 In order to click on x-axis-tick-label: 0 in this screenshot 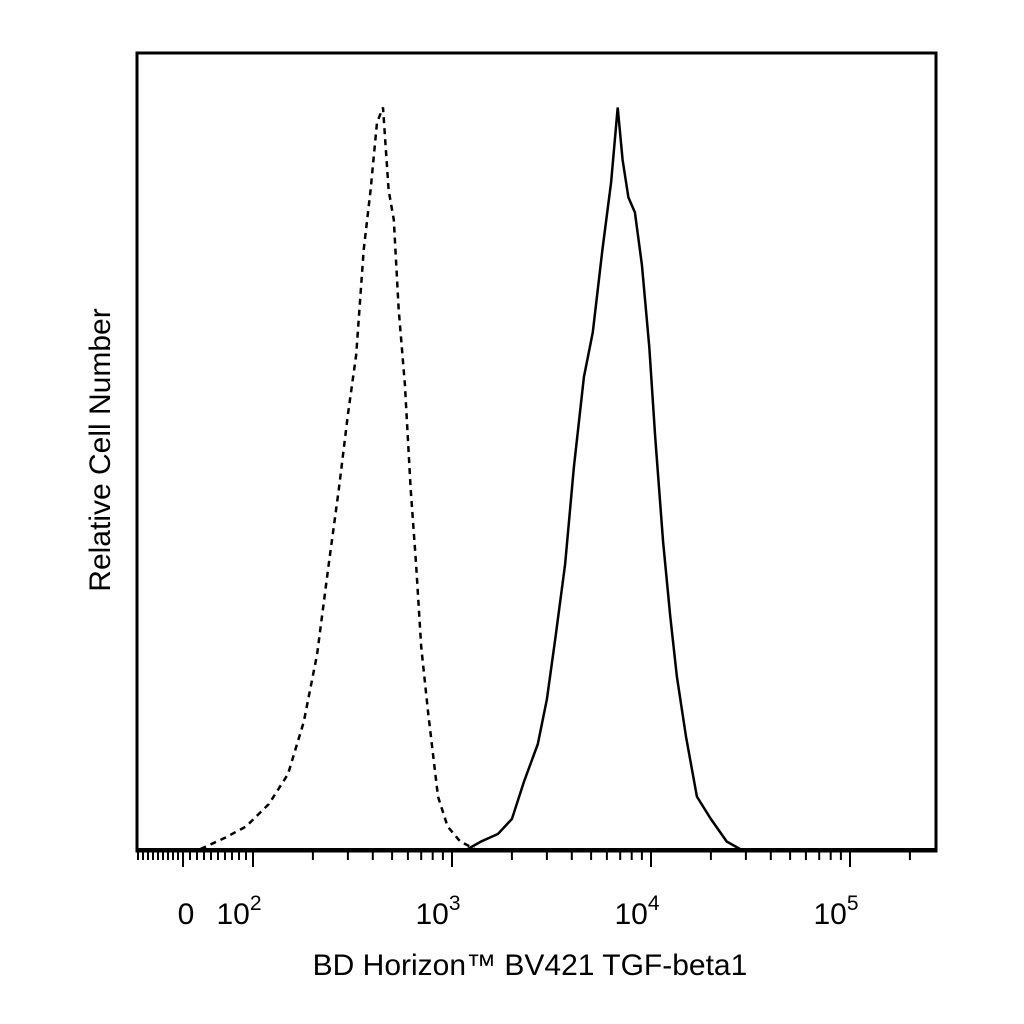, I will do `click(186, 914)`.